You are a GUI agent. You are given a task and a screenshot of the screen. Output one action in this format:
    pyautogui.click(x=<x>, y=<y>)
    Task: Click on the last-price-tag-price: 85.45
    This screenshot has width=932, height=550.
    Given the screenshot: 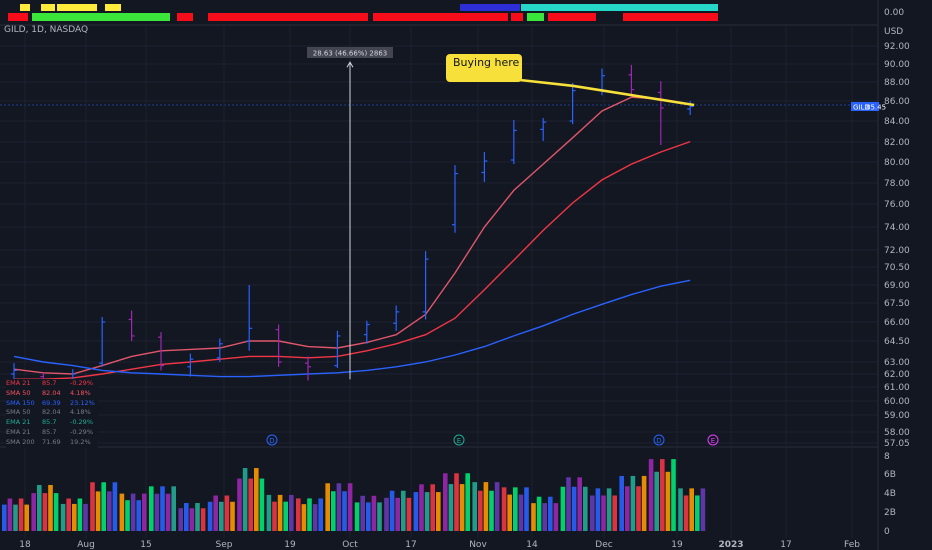 What is the action you would take?
    pyautogui.click(x=876, y=108)
    